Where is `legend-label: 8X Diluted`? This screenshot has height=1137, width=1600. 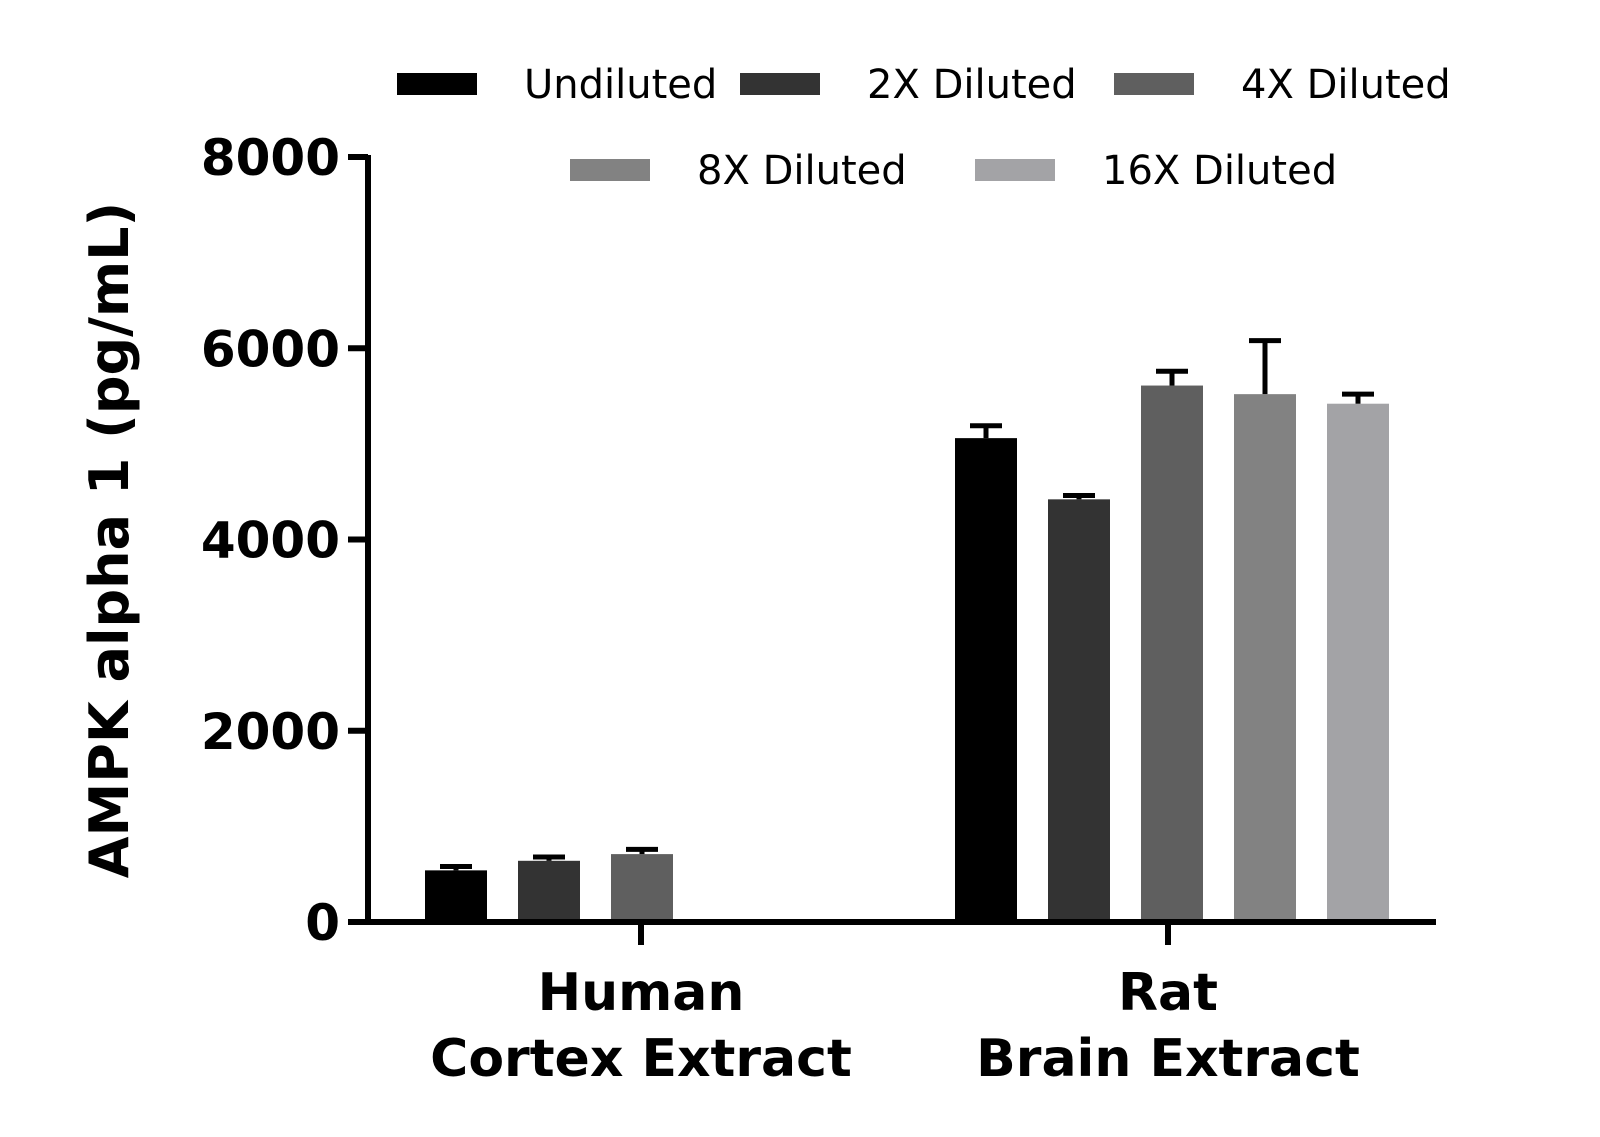 legend-label: 8X Diluted is located at coordinates (802, 171).